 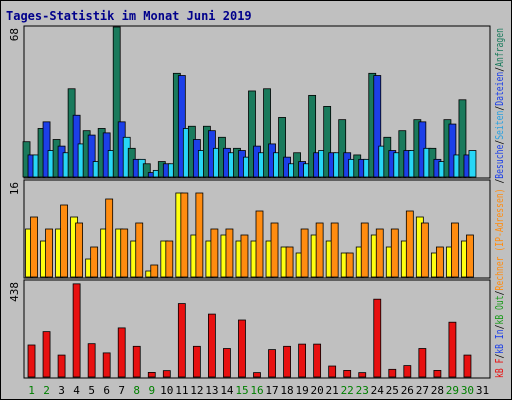 I want to click on chart-title: Tages-Statistik im Monat Juni 2019, so click(x=129, y=16).